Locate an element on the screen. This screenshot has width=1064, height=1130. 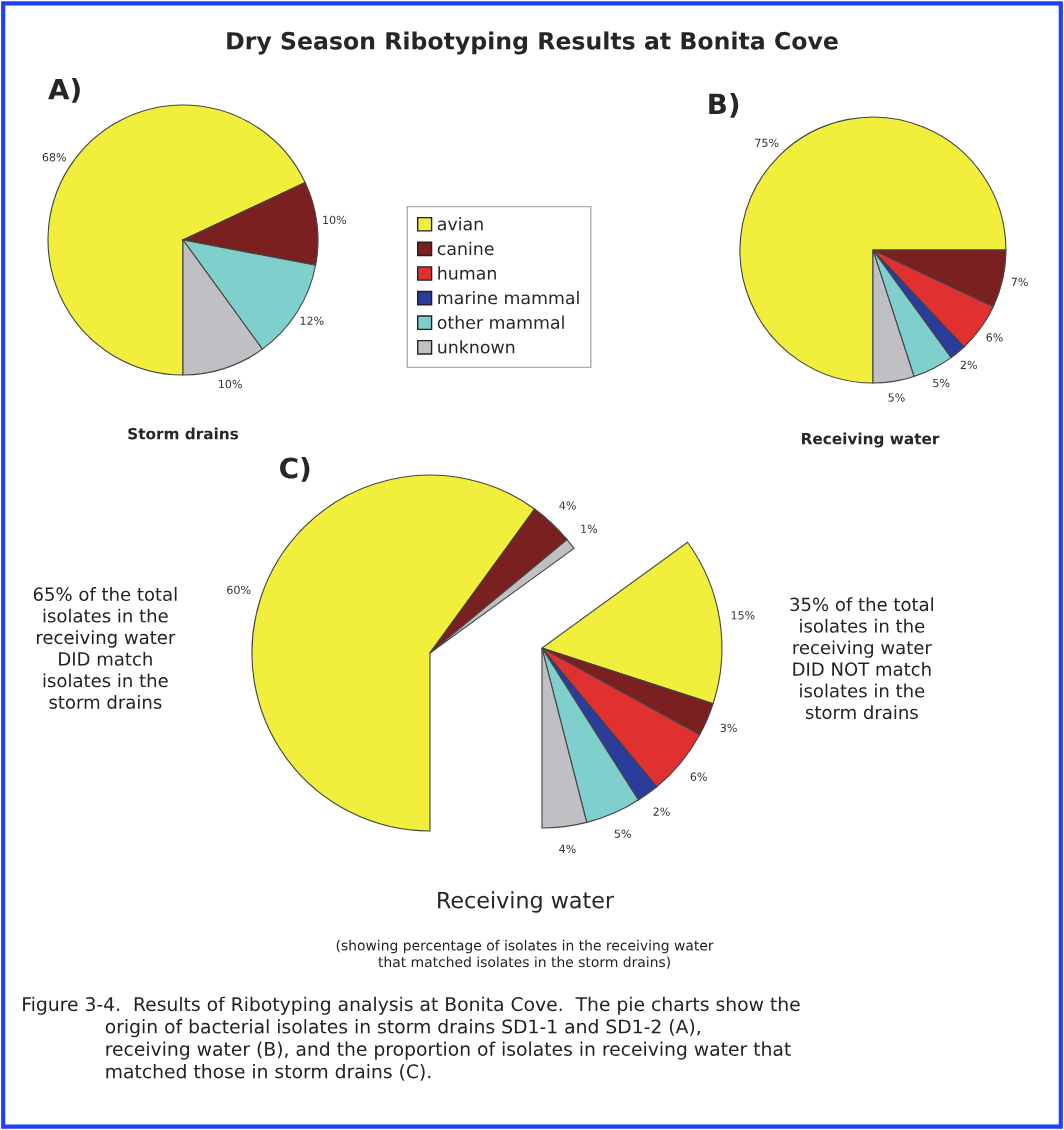
legend-label: unknown is located at coordinates (476, 347).